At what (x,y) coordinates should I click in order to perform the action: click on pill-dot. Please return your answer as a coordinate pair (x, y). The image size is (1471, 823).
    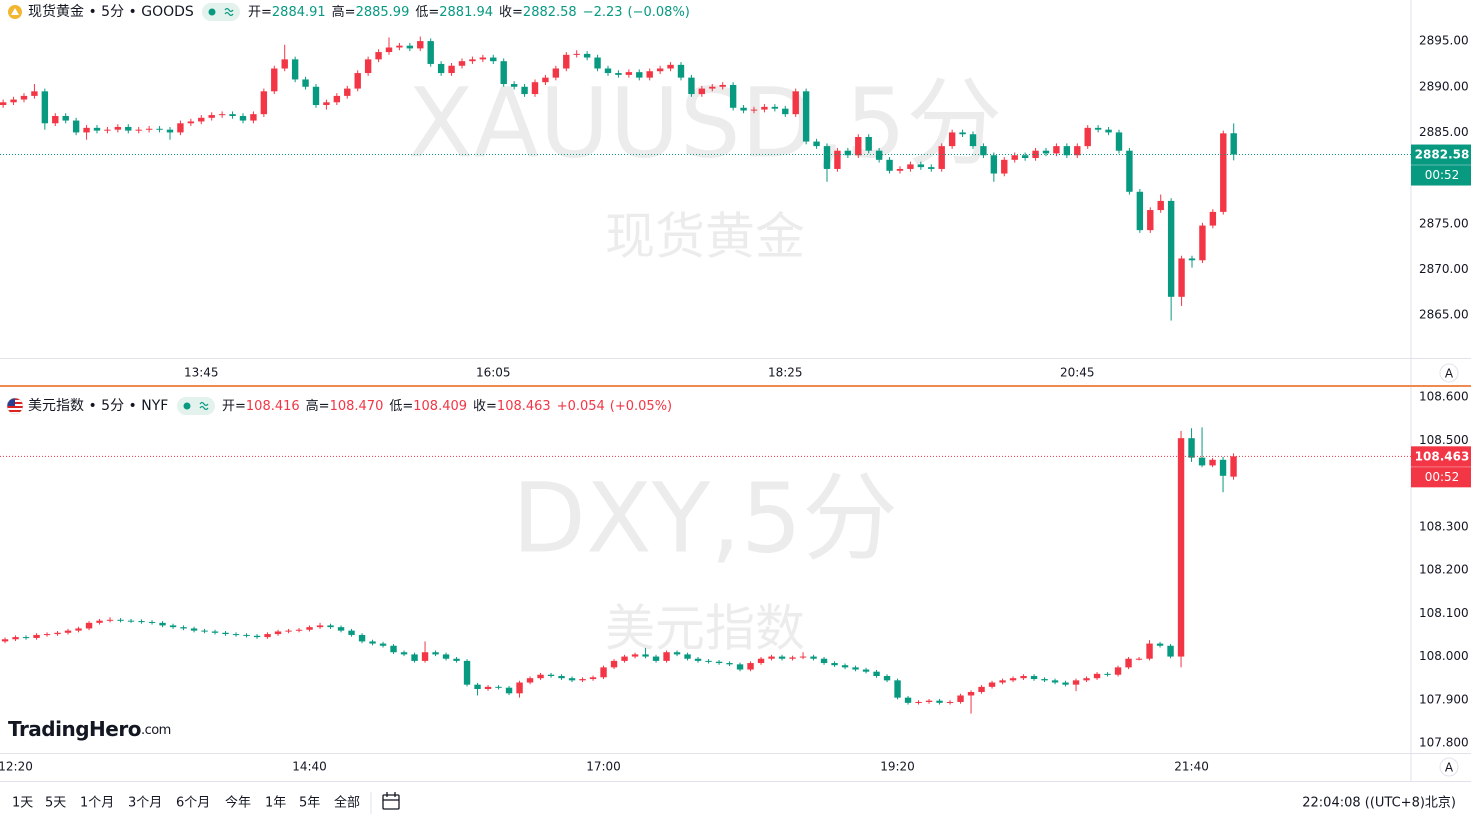
    Looking at the image, I should click on (187, 406).